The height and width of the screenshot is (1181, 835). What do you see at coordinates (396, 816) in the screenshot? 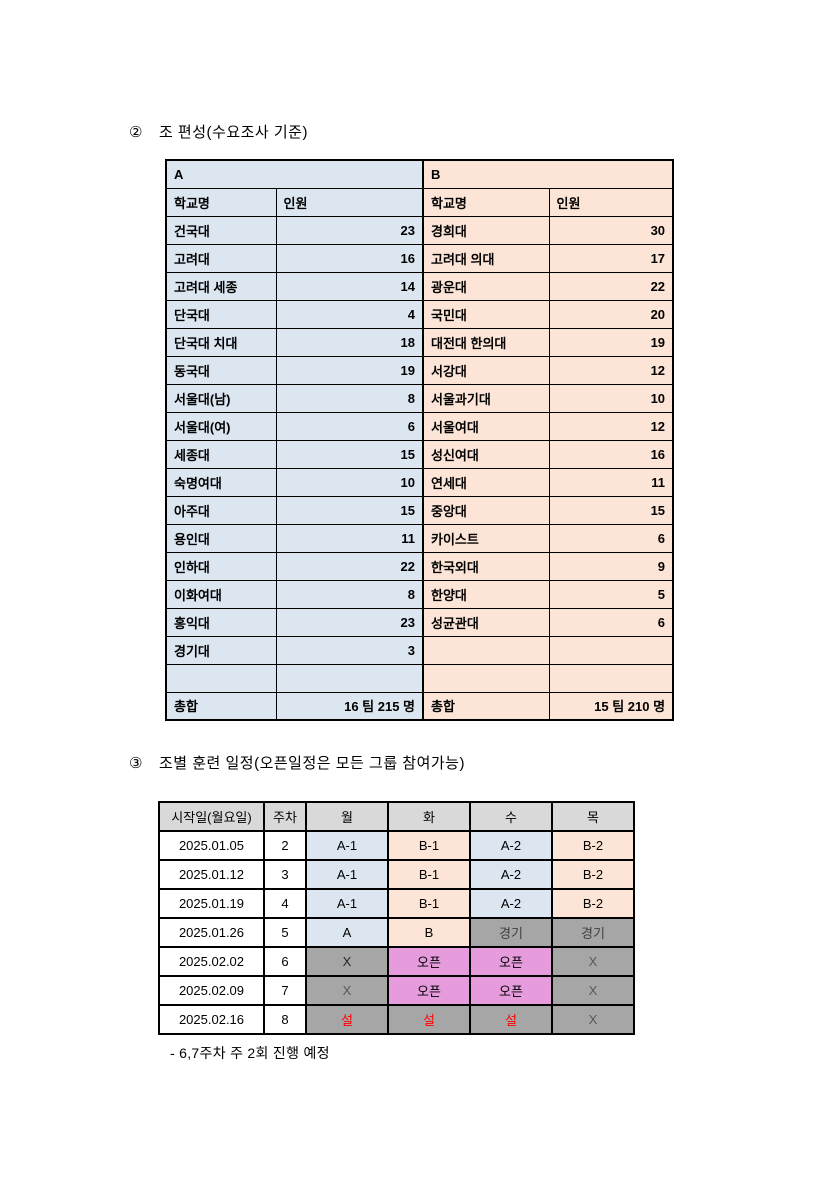
I see `schedule-header-row: 시작일(월요일) 주차 월 화 수 목` at bounding box center [396, 816].